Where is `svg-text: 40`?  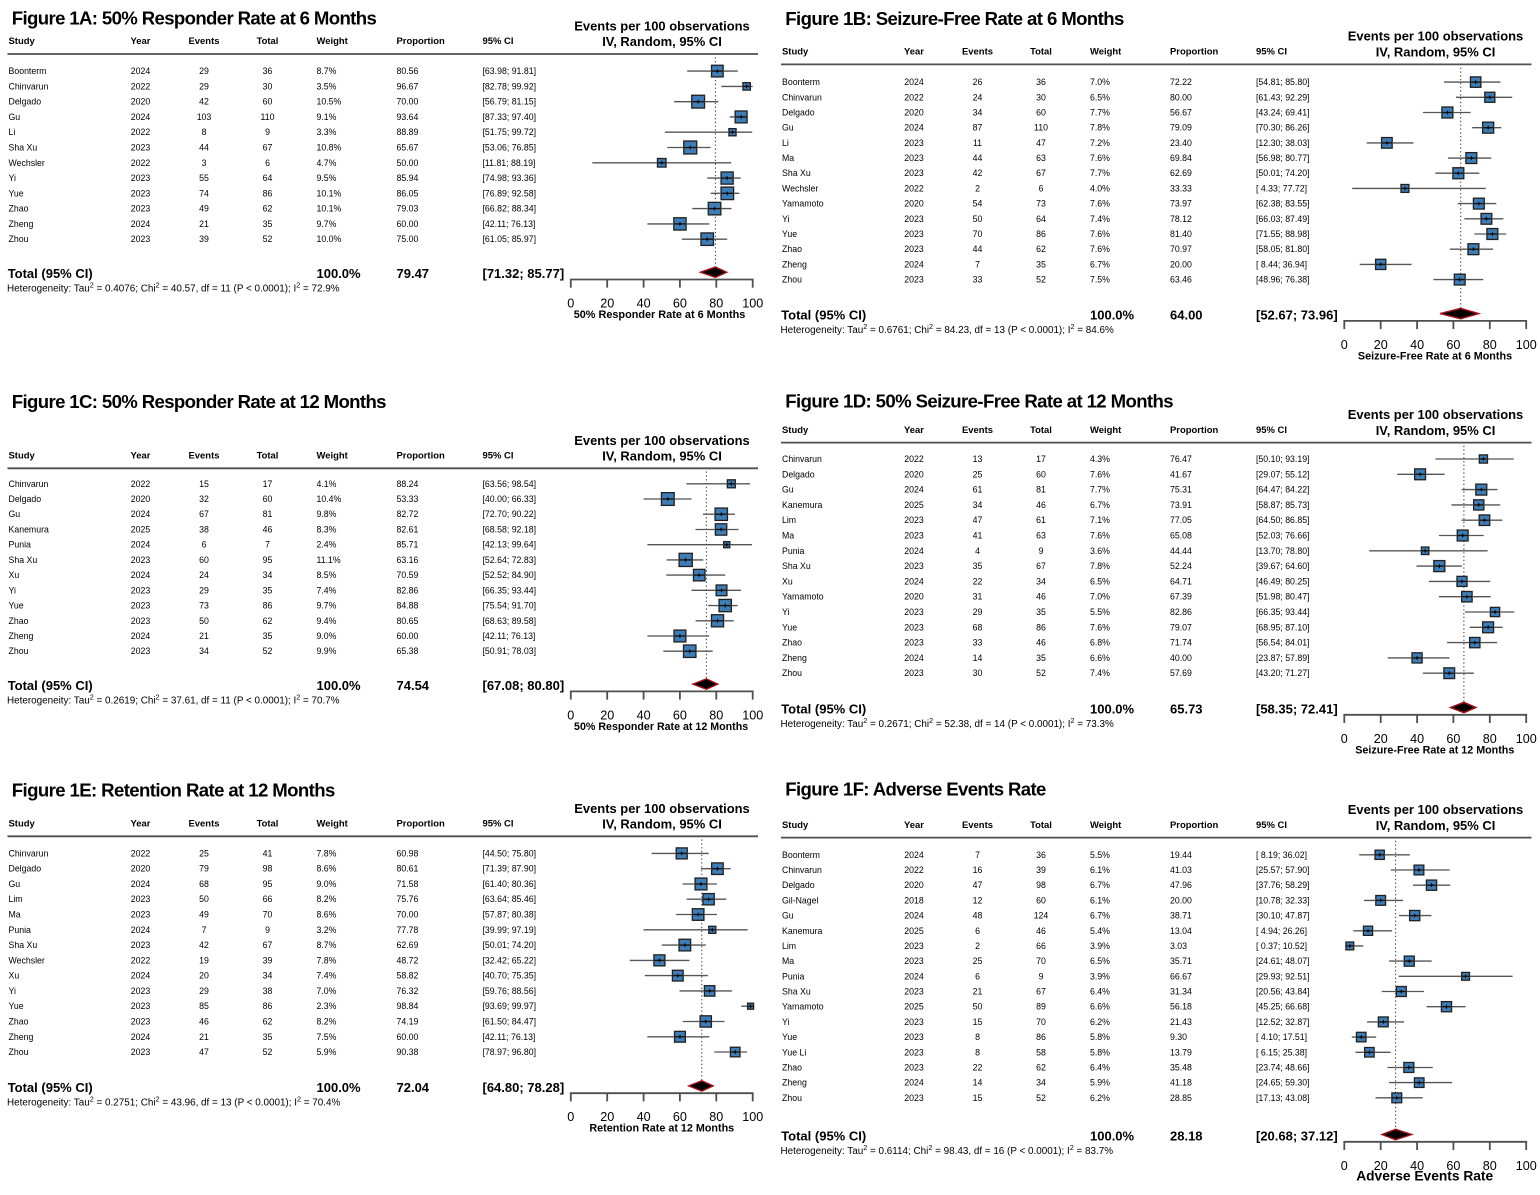 svg-text: 40 is located at coordinates (644, 1117).